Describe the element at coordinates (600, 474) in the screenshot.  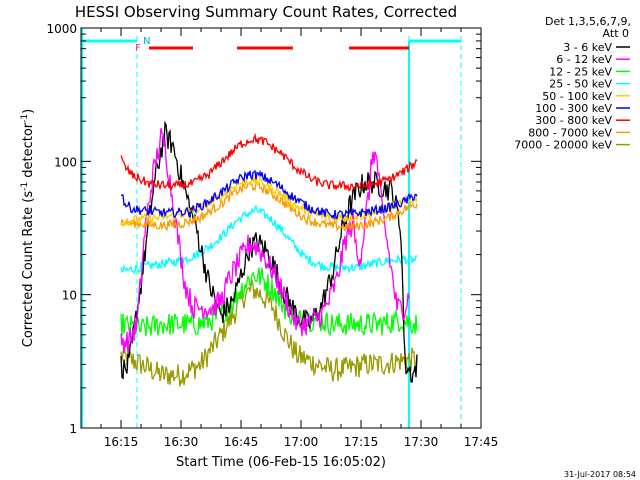
I see `footer-date: 31-Jul-2017 08:54` at that location.